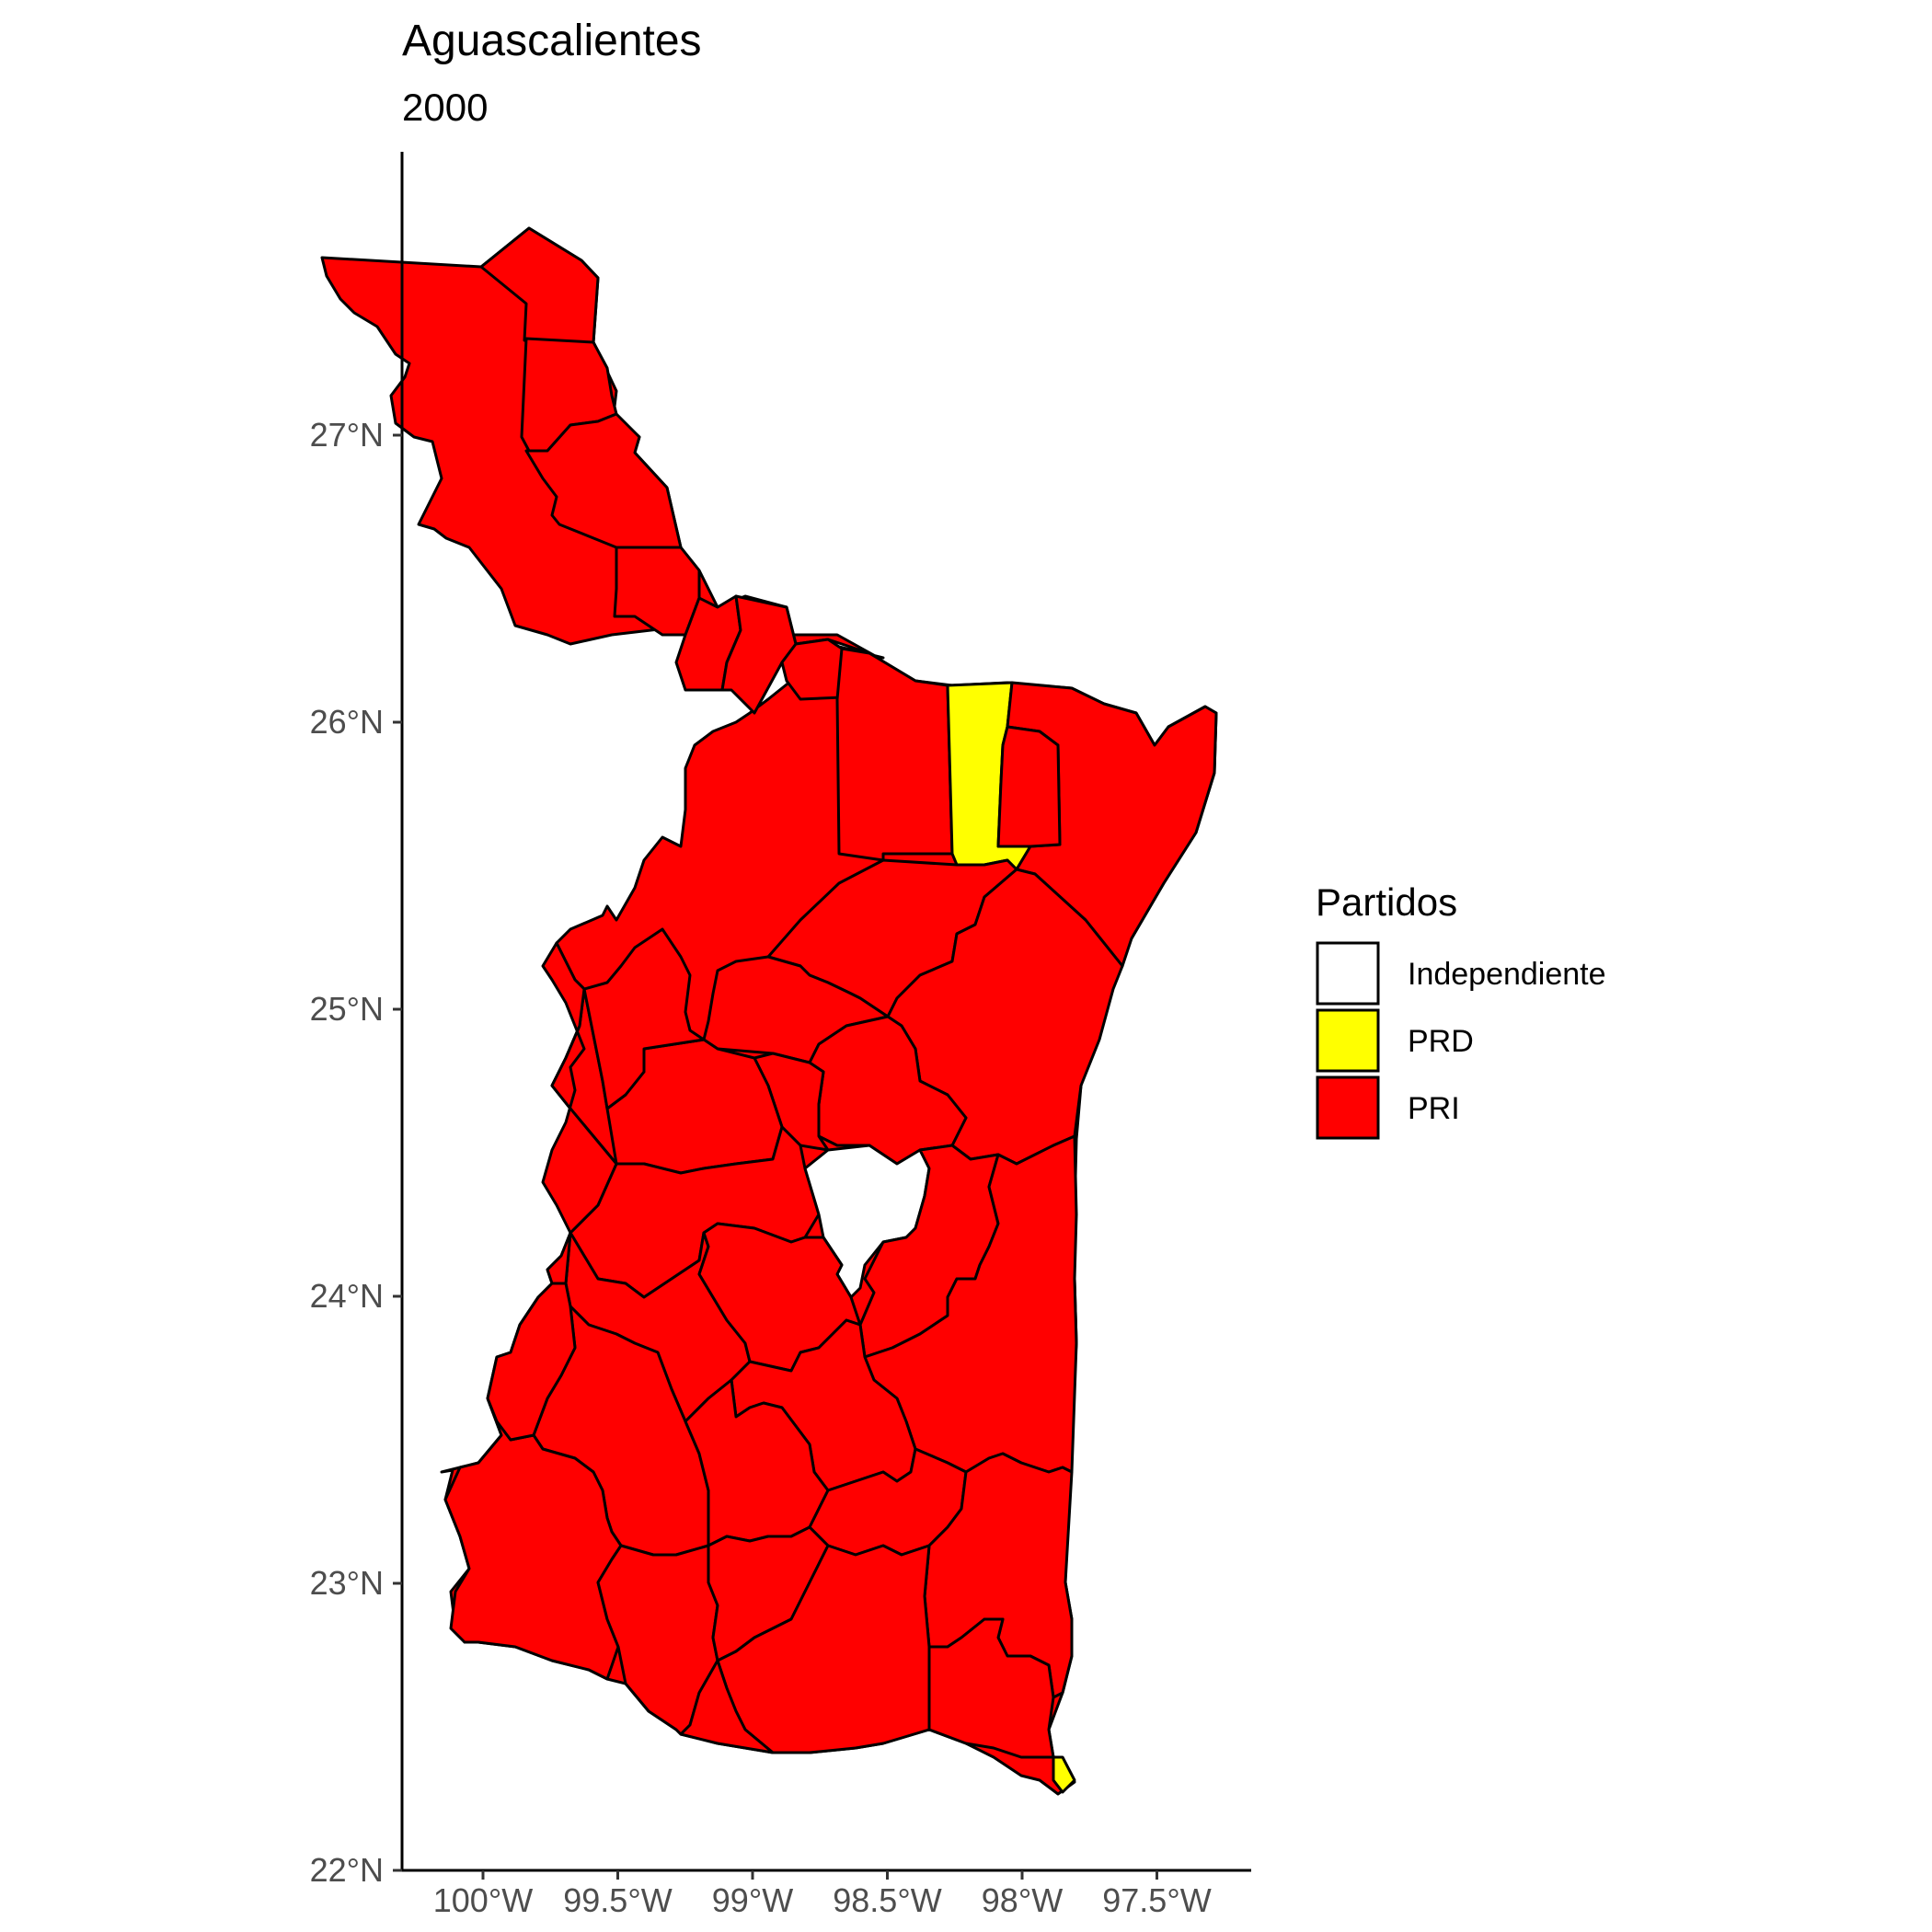 The image size is (1932, 1932). Describe the element at coordinates (1386, 902) in the screenshot. I see `legend-title: Partidos` at that location.